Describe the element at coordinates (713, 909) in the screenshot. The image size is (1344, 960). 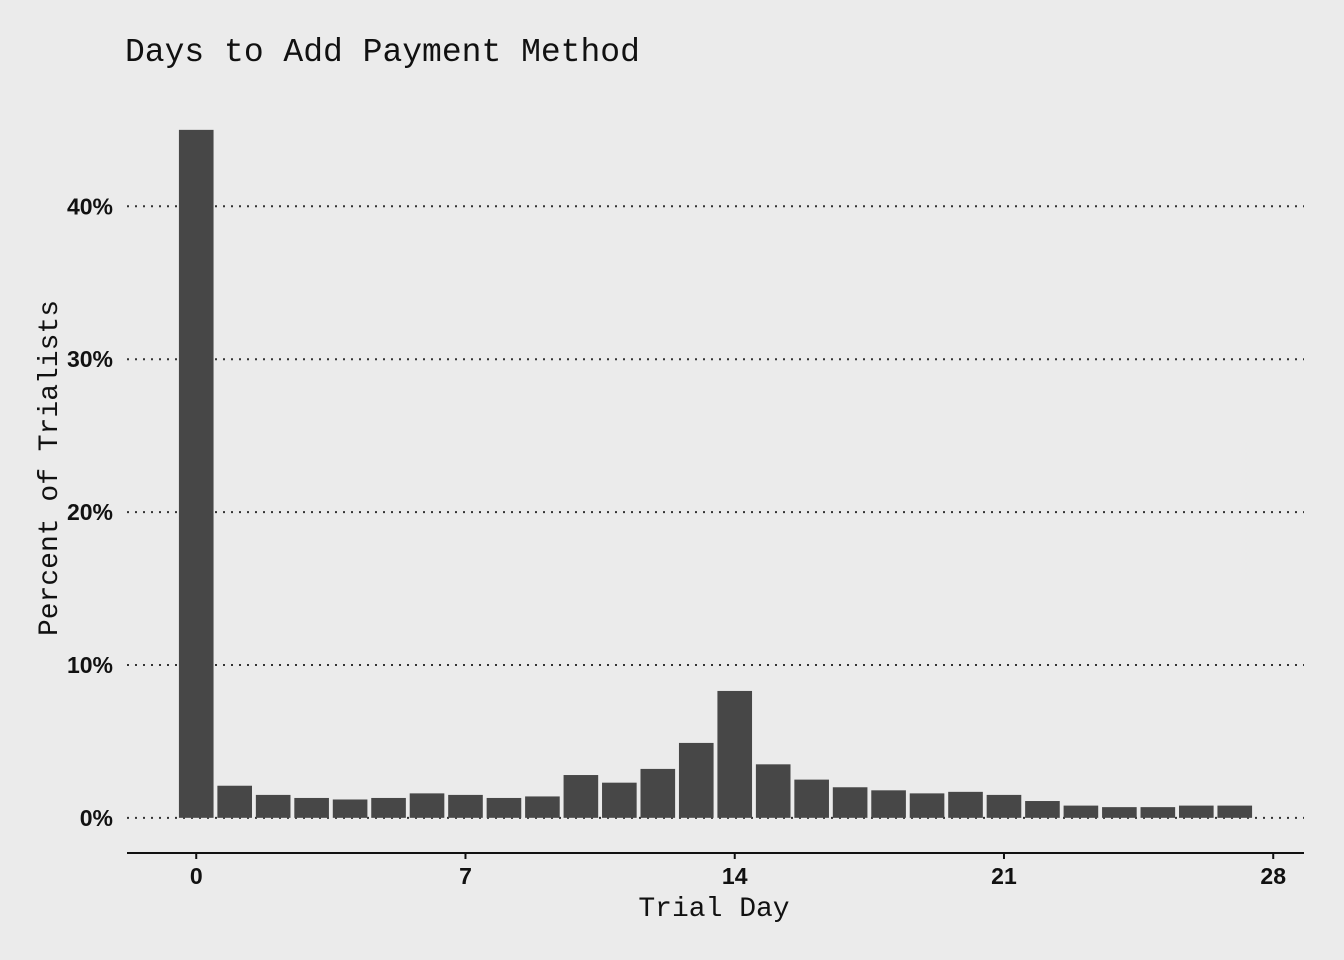
I see `x-axis-title: Trial Day` at that location.